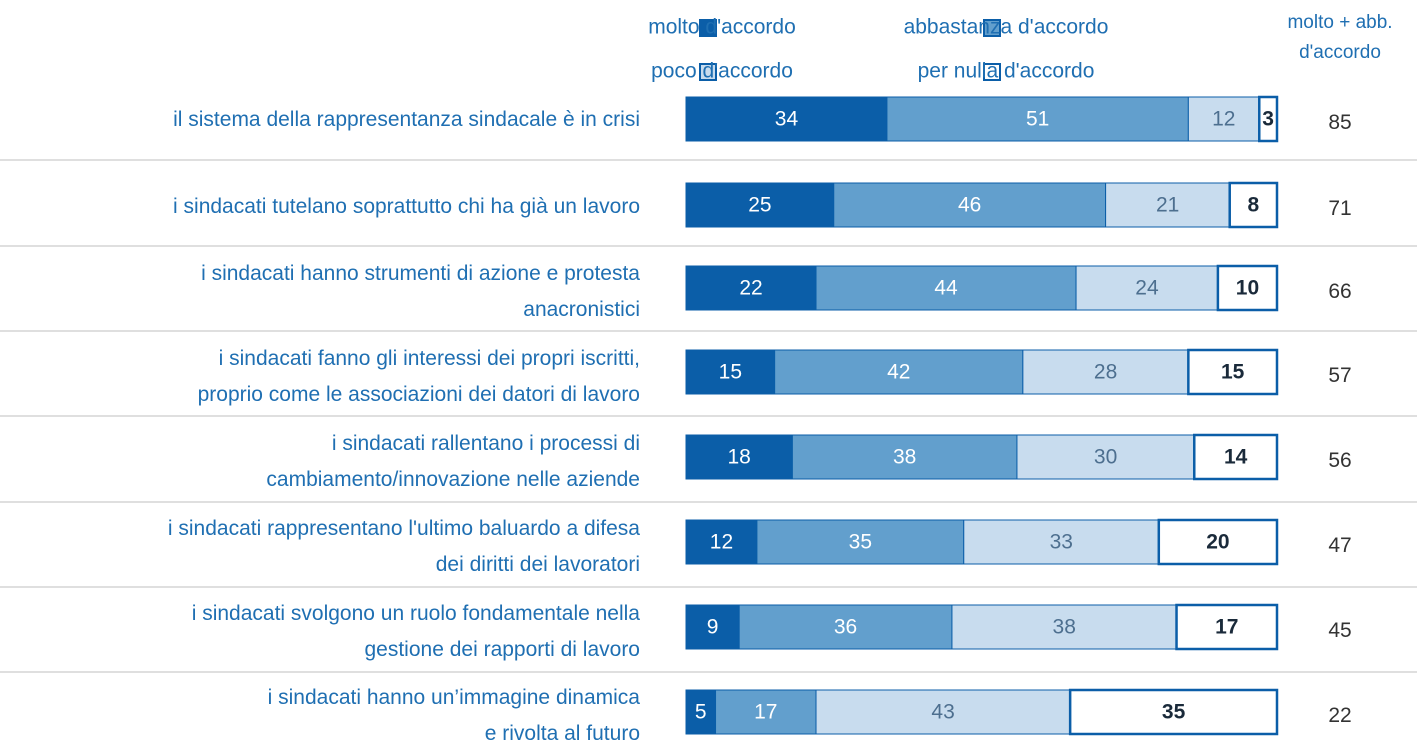  I want to click on bar-value-label: 20, so click(1217, 542).